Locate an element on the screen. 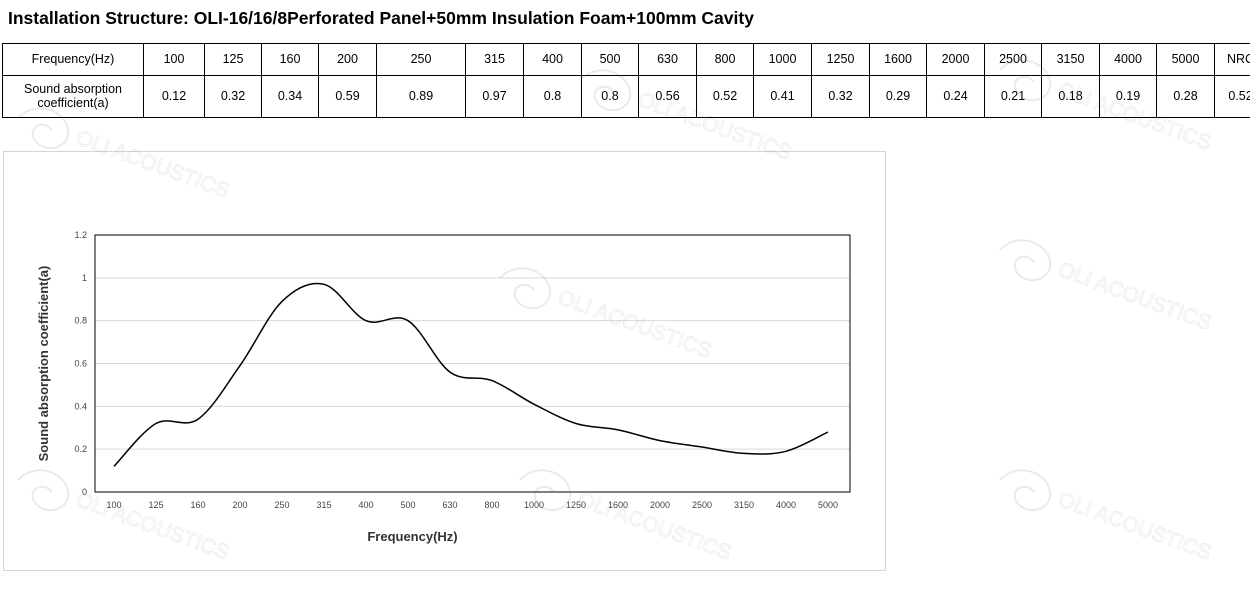 The height and width of the screenshot is (600, 1250). coefficient-cell: 0.28 is located at coordinates (1185, 96).